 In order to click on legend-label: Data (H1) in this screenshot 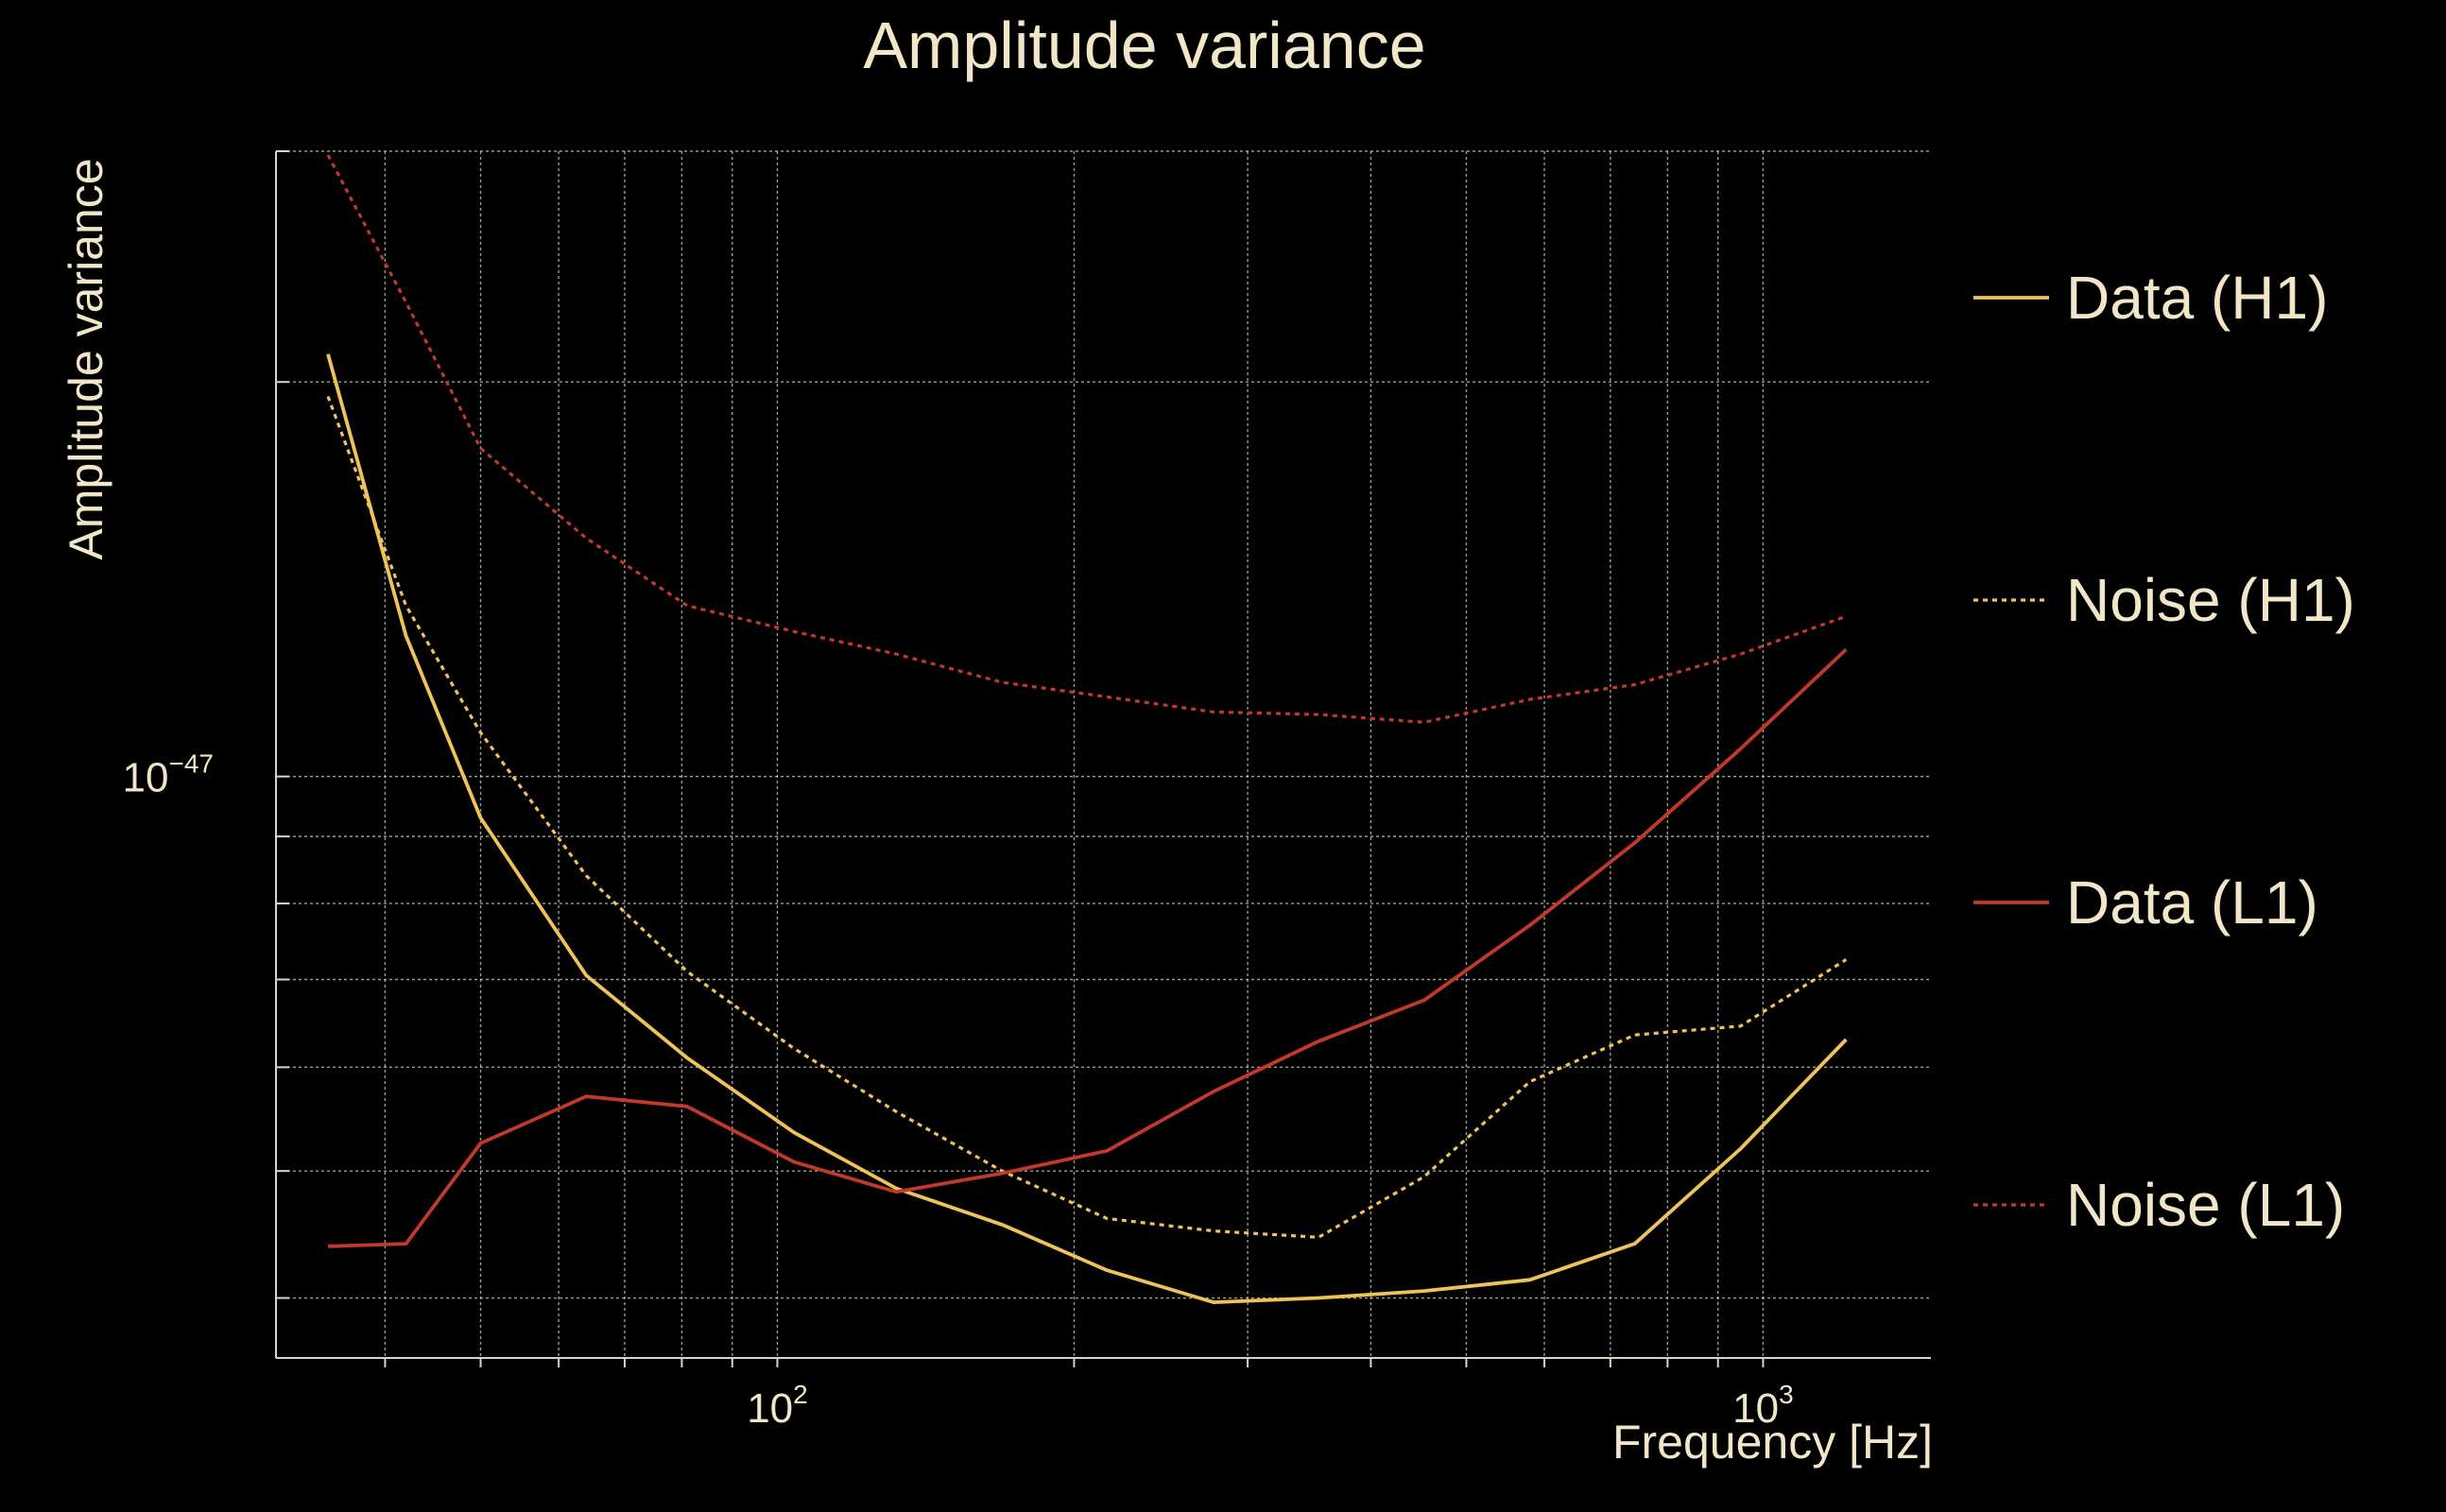, I will do `click(2197, 298)`.